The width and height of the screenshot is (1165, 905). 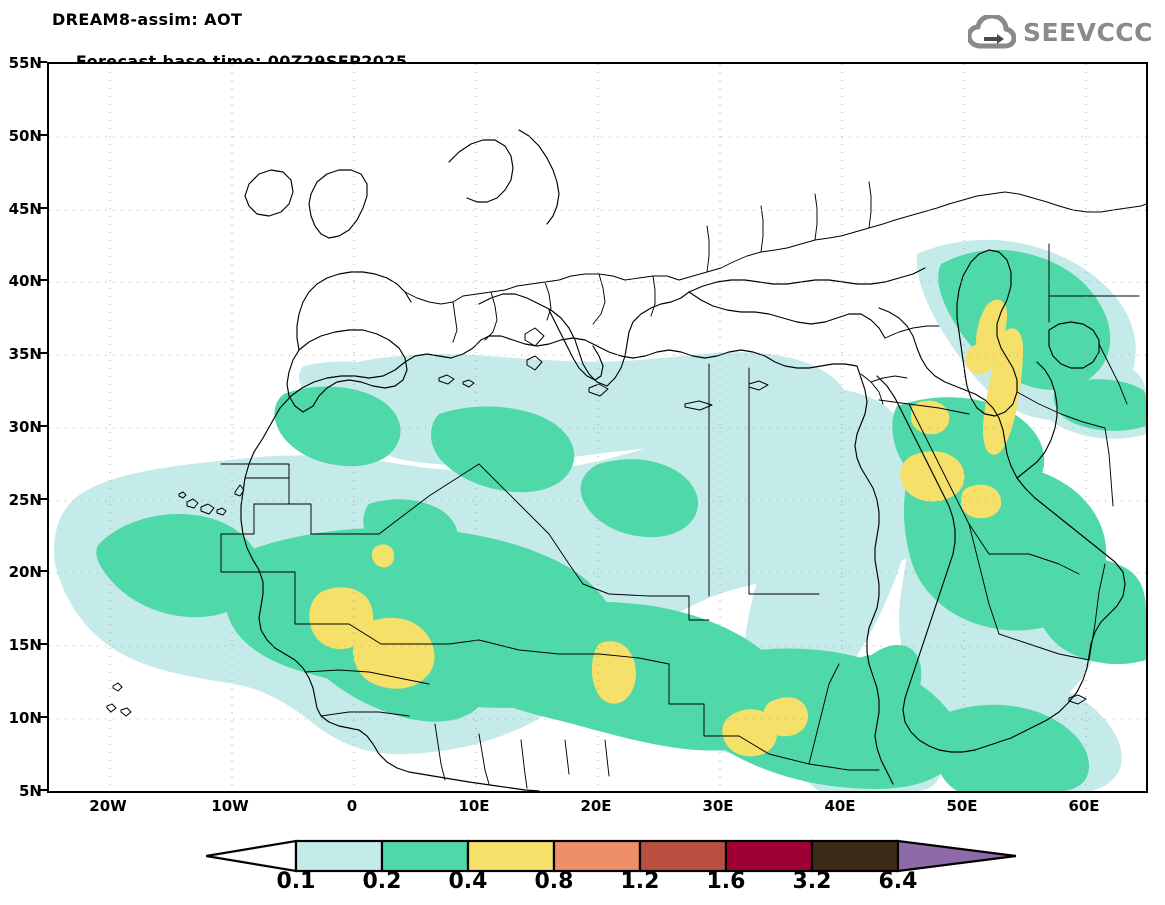 What do you see at coordinates (554, 881) in the screenshot?
I see `colorbar-tick-0p8: 0.8` at bounding box center [554, 881].